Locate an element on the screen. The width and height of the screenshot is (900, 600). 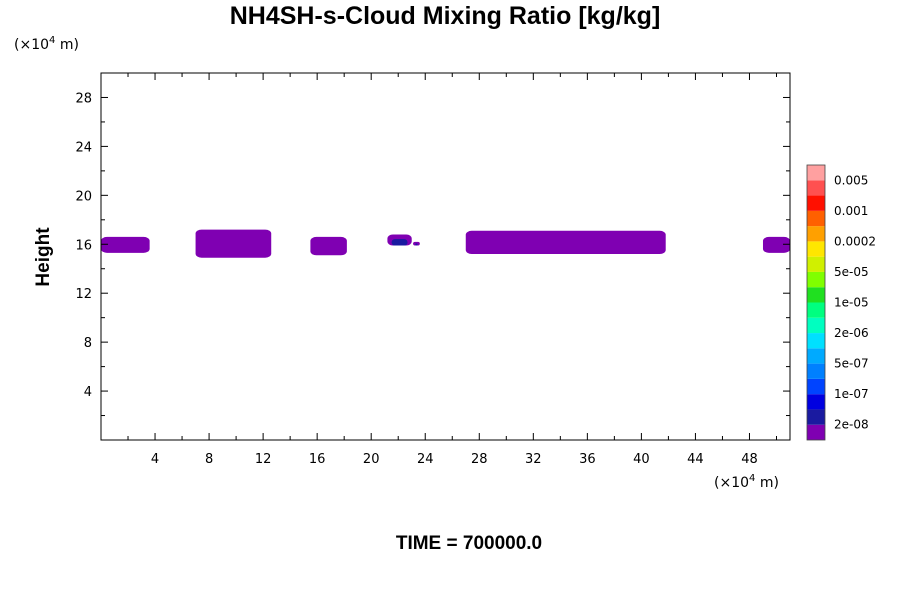
y-axis-unit: (×104 m) is located at coordinates (46, 44).